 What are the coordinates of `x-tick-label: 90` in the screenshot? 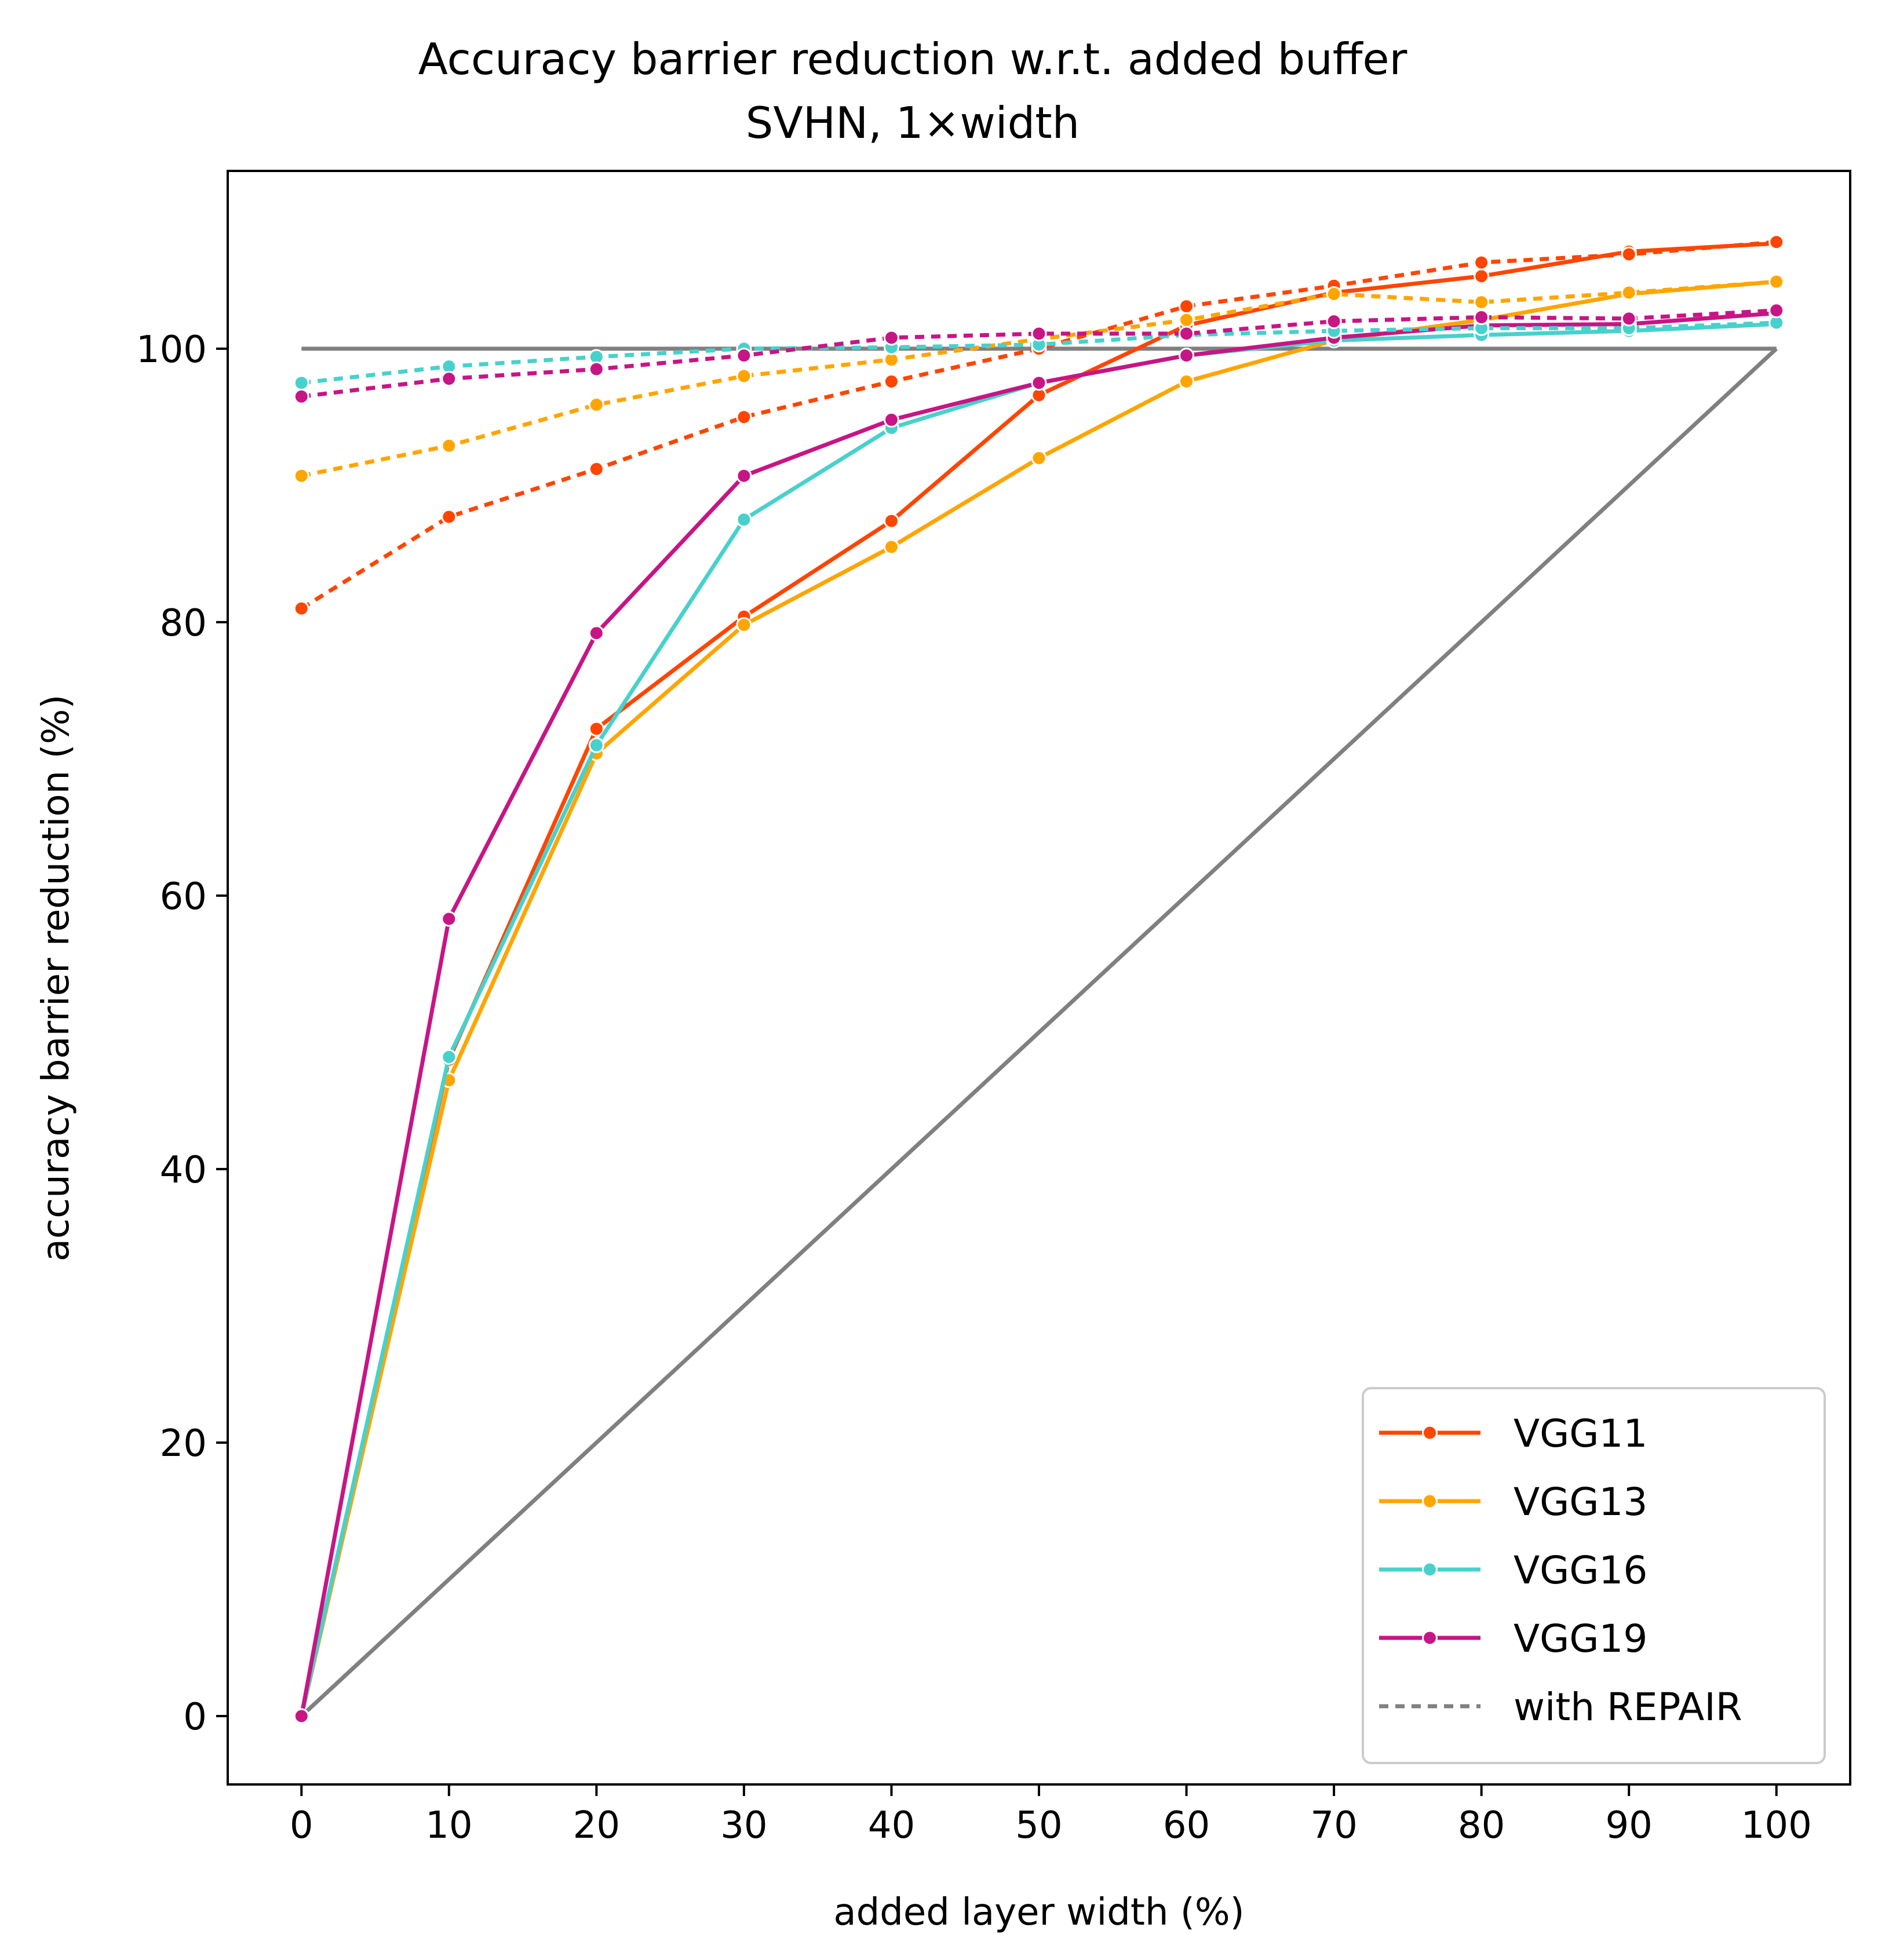 It's located at (1628, 1825).